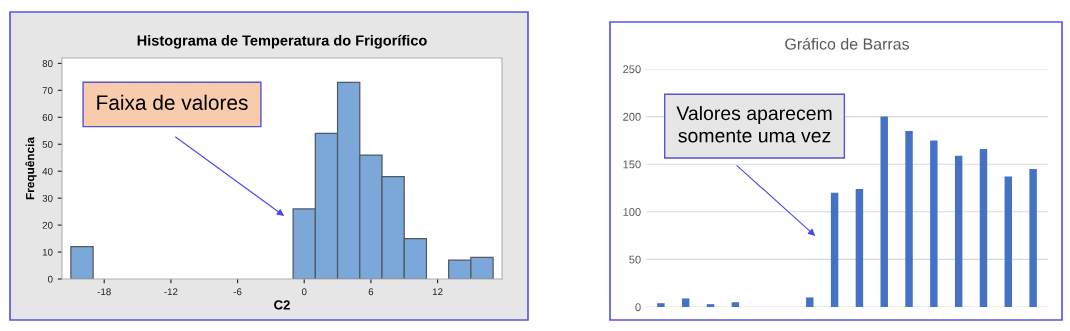  Describe the element at coordinates (371, 292) in the screenshot. I see `x-tick-label: 6` at that location.